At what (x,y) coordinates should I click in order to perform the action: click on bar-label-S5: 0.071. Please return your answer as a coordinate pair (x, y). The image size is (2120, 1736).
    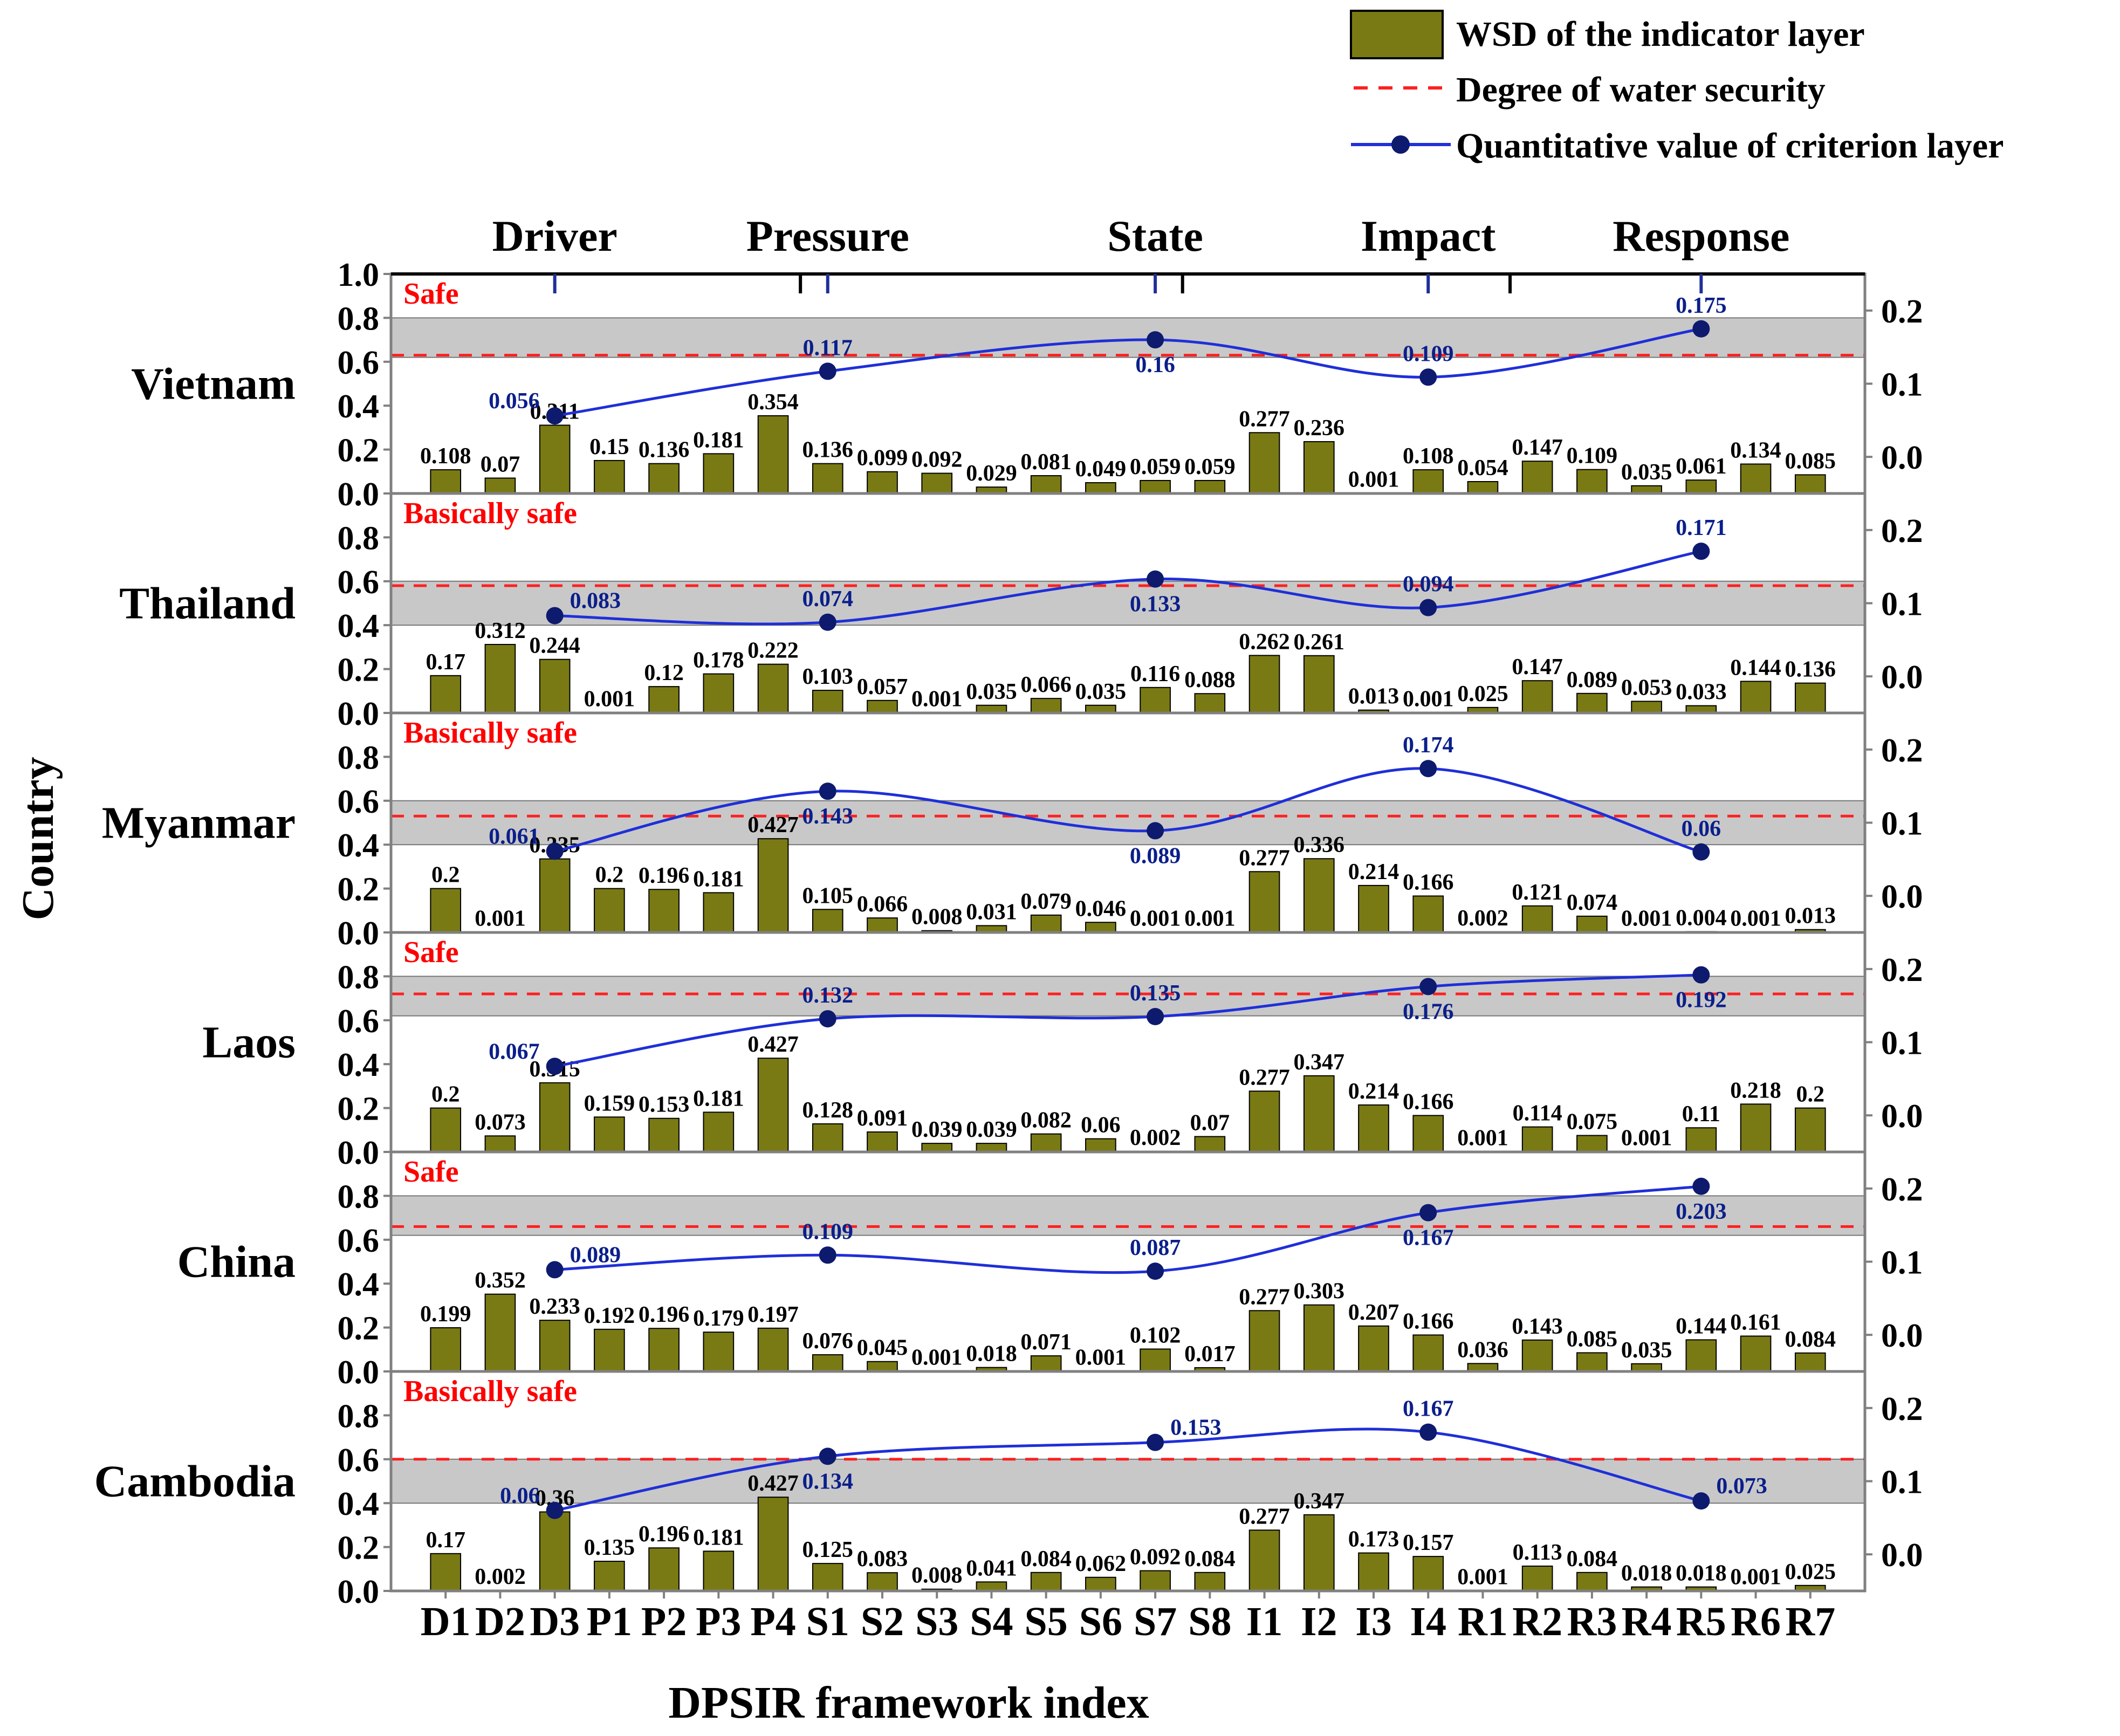
    Looking at the image, I should click on (1046, 1343).